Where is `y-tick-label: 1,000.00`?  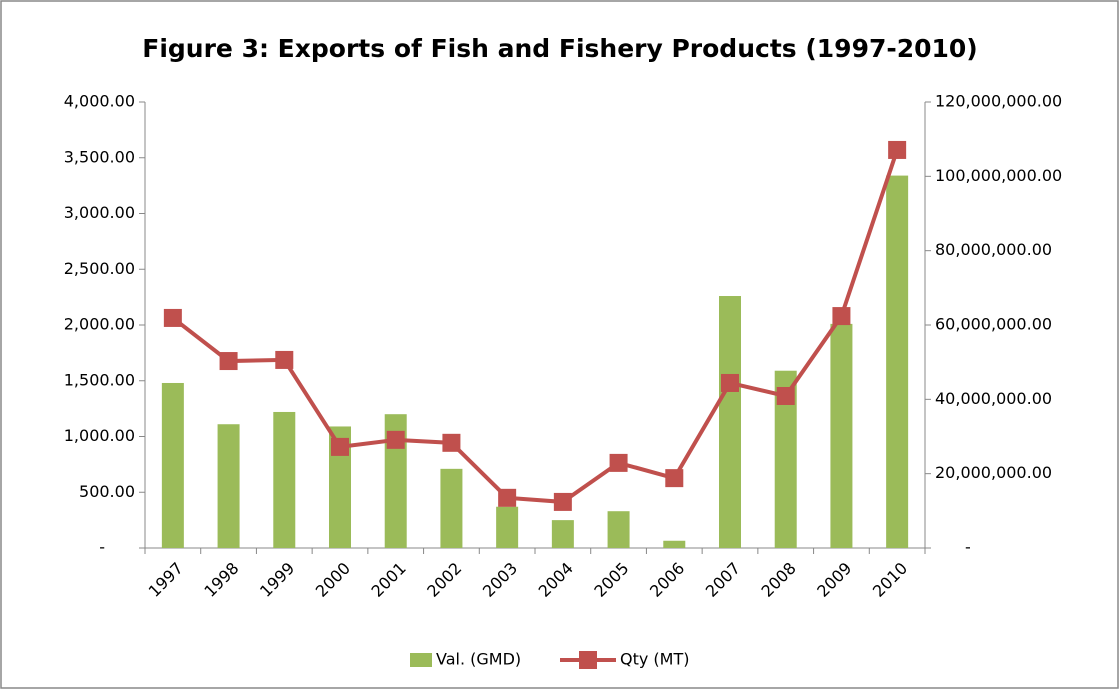 y-tick-label: 1,000.00 is located at coordinates (99, 435).